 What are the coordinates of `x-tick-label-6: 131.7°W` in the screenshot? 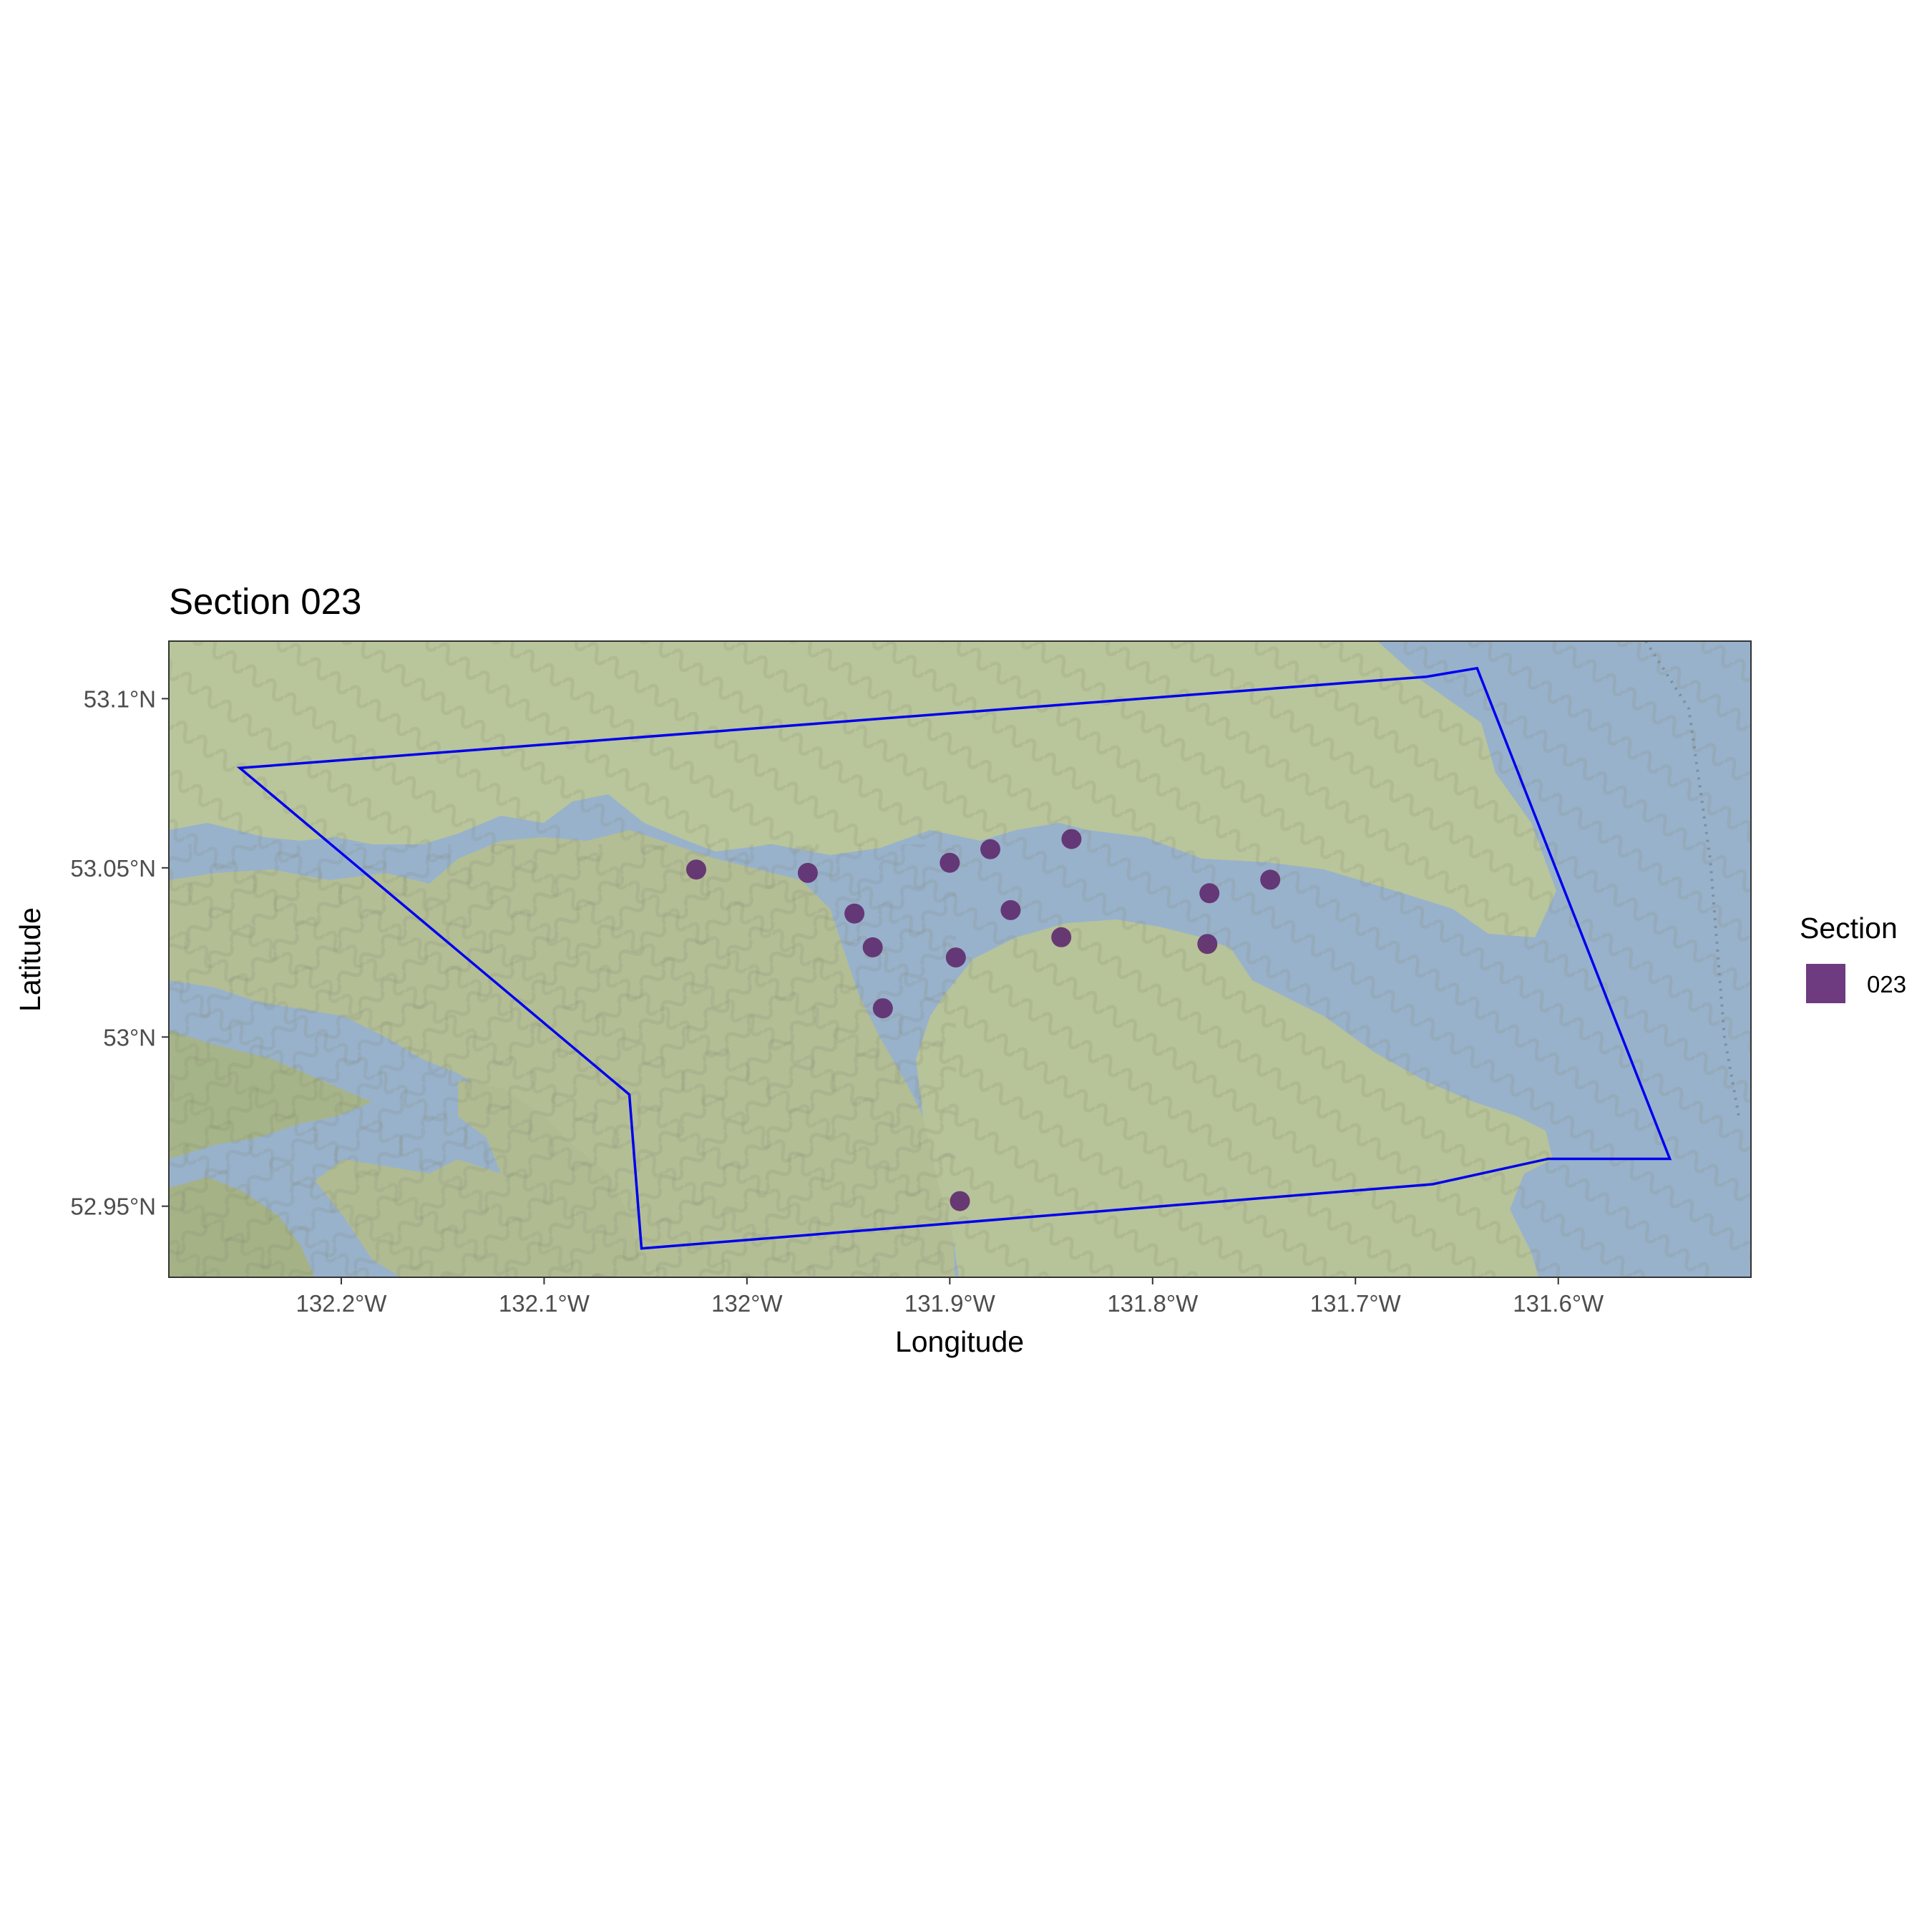 It's located at (1356, 1303).